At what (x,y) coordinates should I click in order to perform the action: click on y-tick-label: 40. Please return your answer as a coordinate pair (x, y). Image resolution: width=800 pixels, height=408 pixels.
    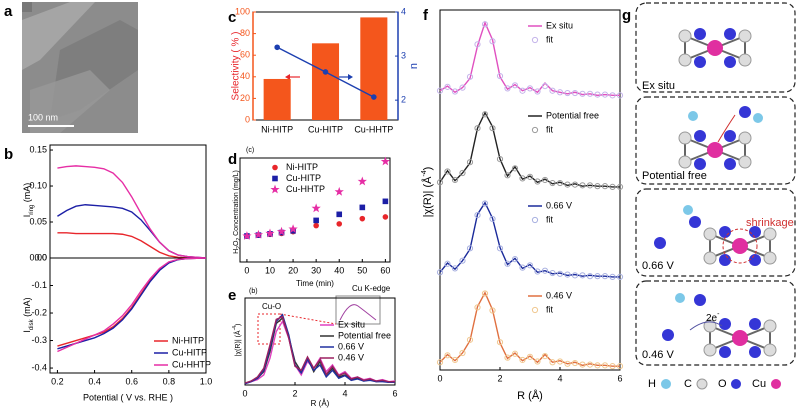
    Looking at the image, I should click on (245, 76).